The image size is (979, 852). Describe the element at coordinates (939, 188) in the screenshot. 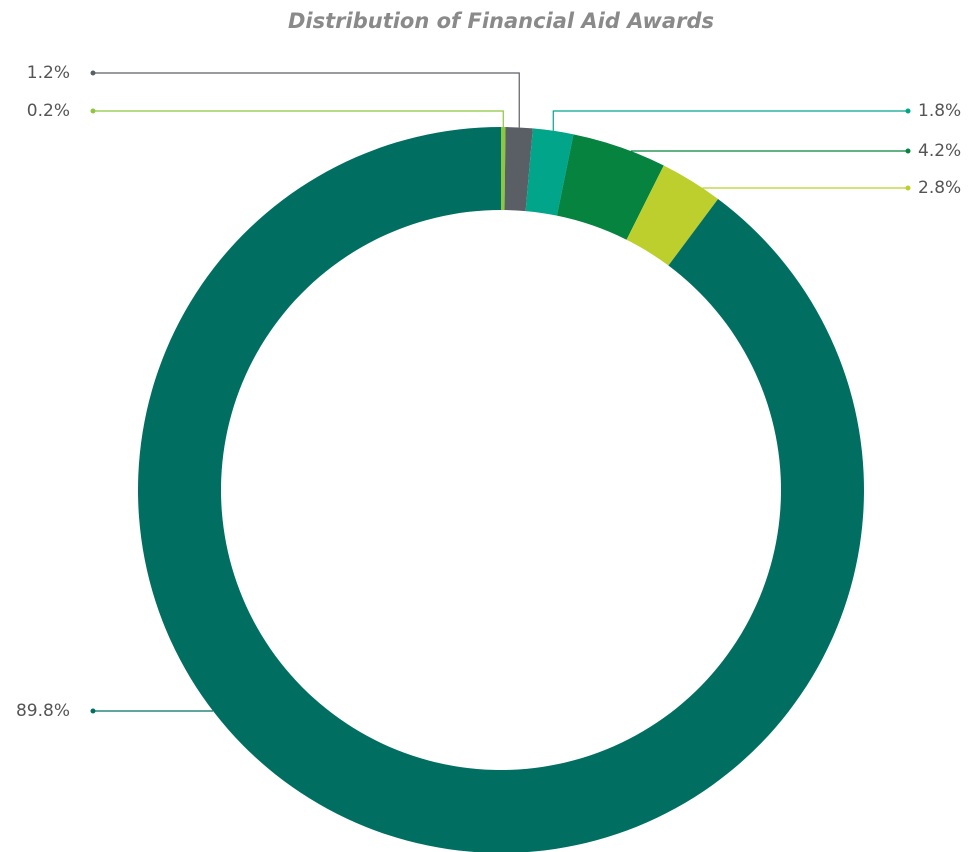

I see `data-label: 2.8%` at that location.